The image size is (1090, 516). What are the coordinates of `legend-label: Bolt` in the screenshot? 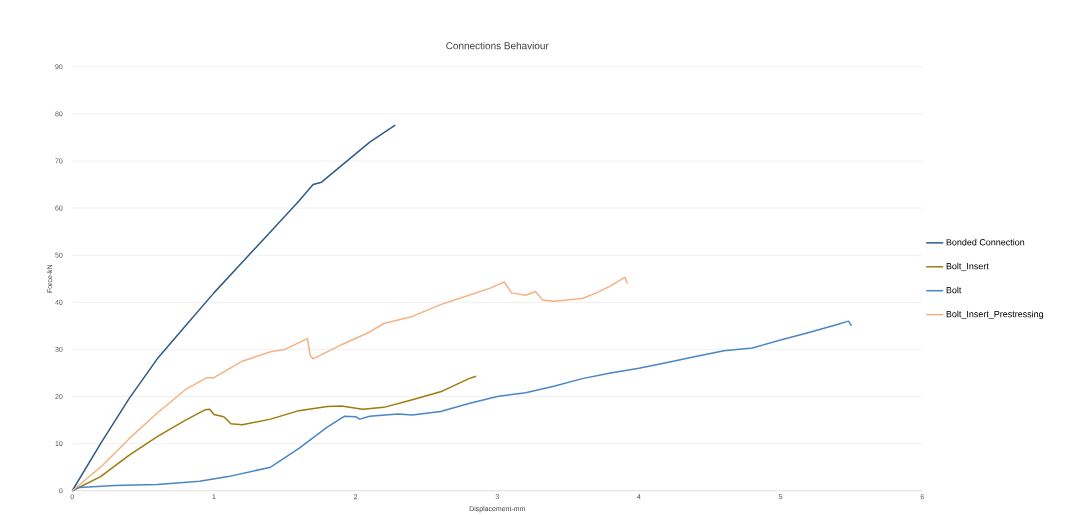 It's located at (954, 290).